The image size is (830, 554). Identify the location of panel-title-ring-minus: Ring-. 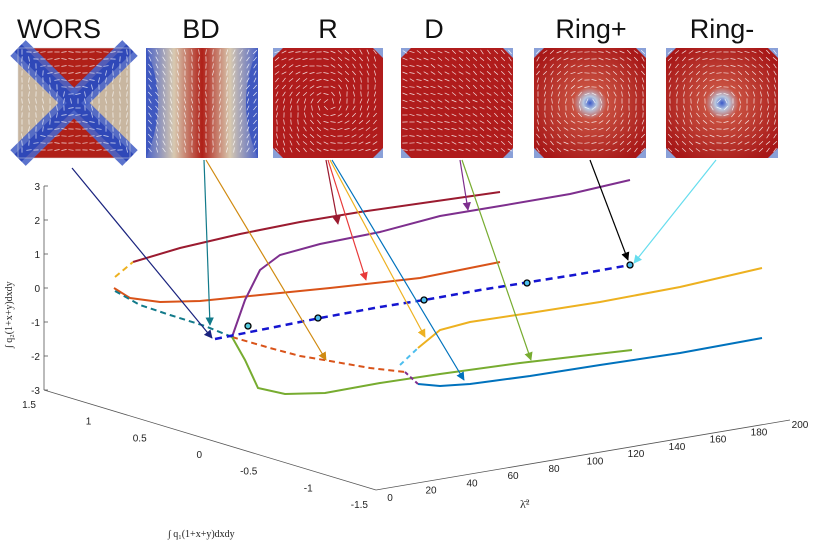
(722, 29).